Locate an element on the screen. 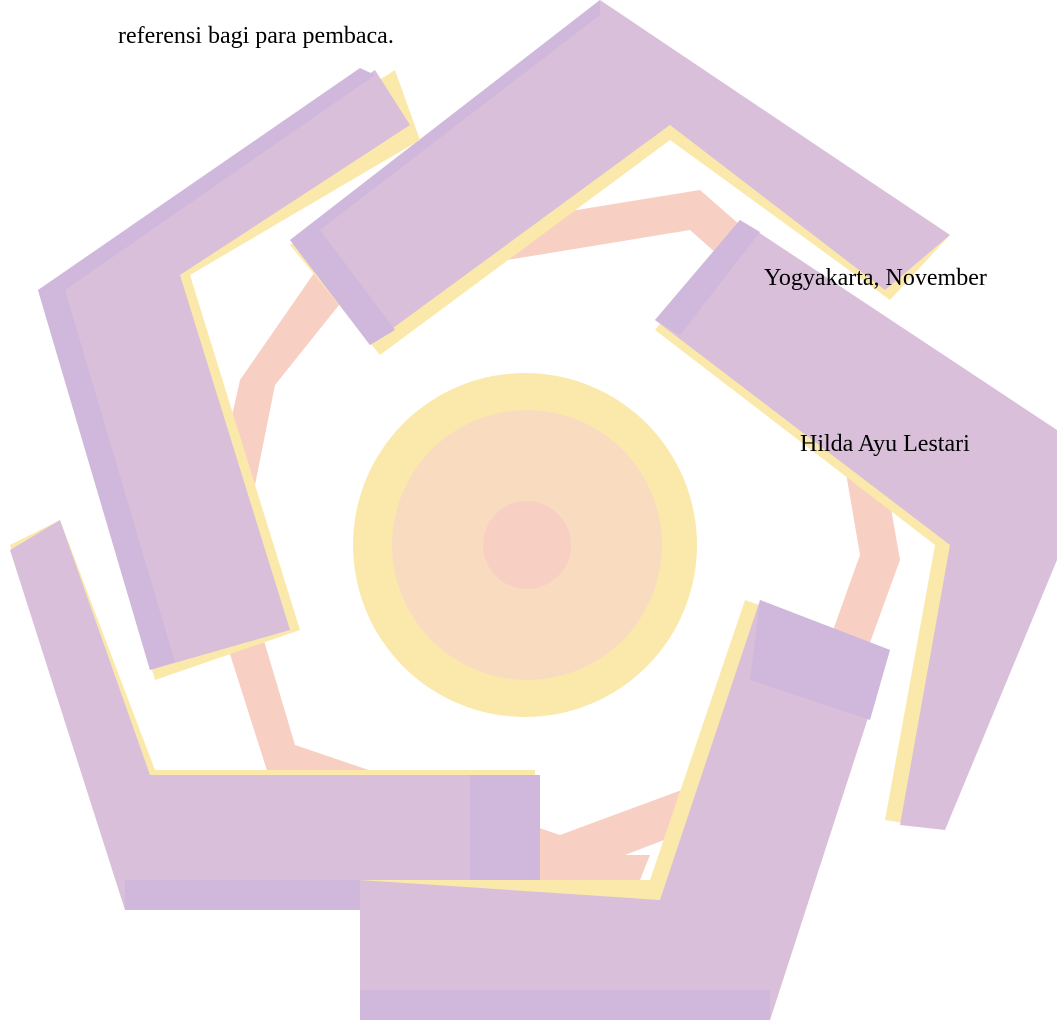  place-date: Yogyakarta, November is located at coordinates (875, 278).